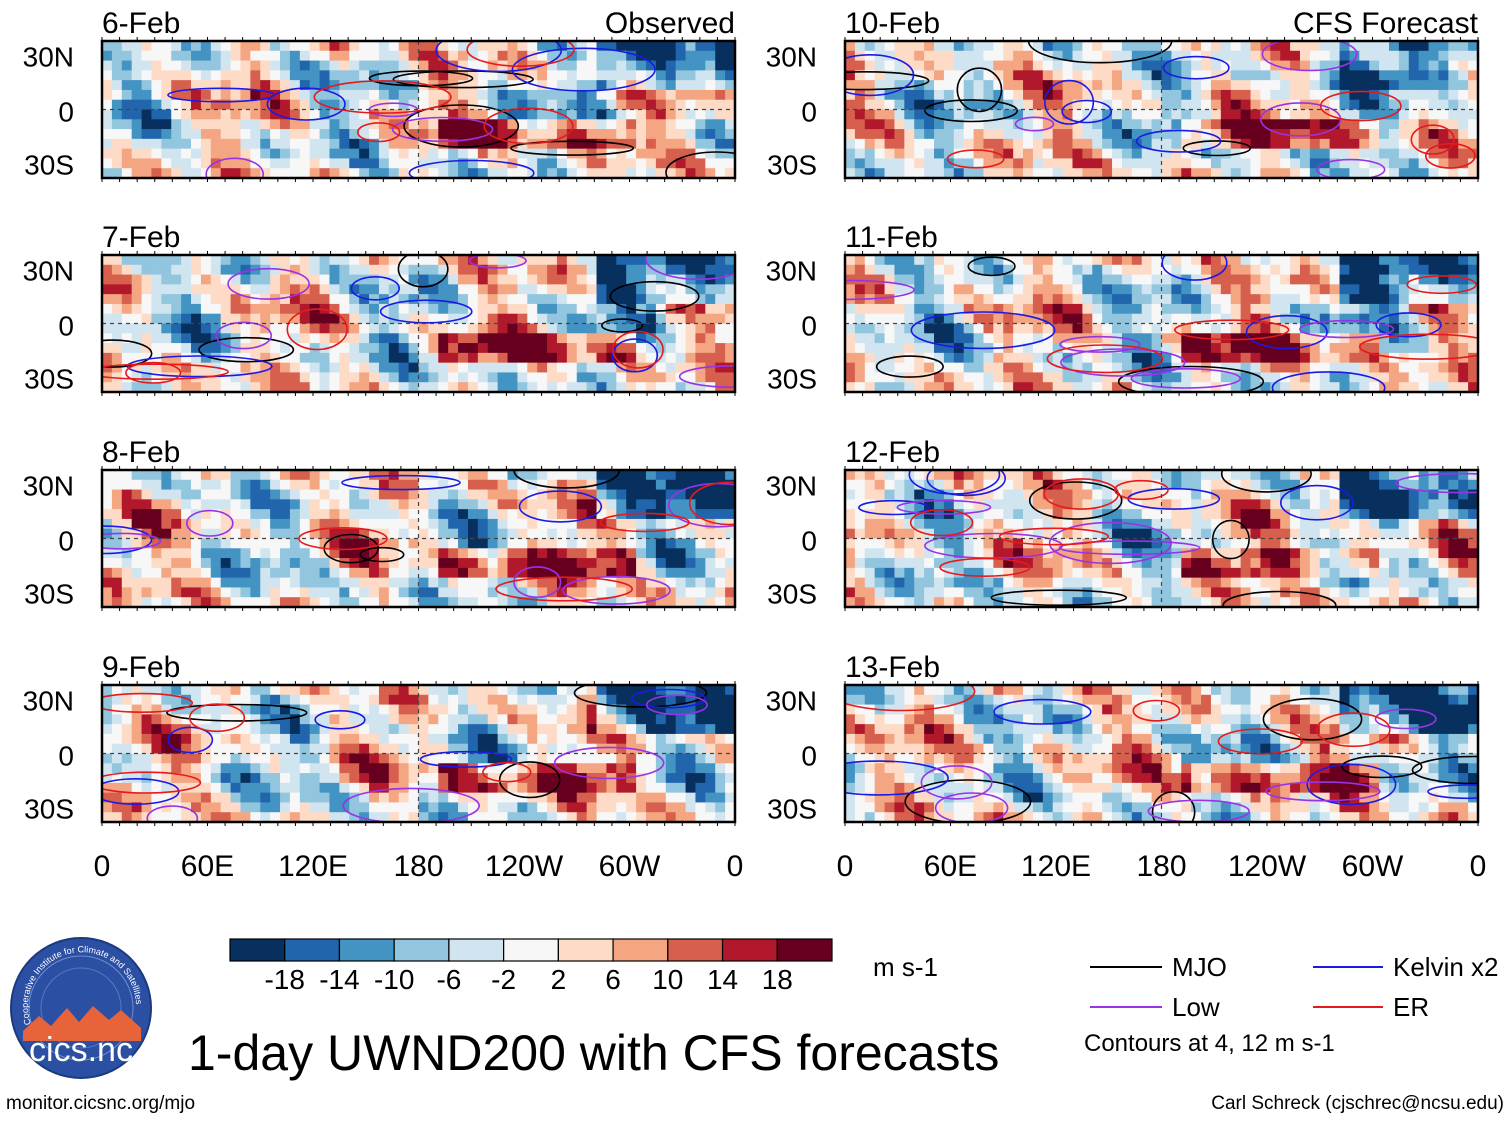  Describe the element at coordinates (172, 813) in the screenshot. I see `contour-low` at that location.